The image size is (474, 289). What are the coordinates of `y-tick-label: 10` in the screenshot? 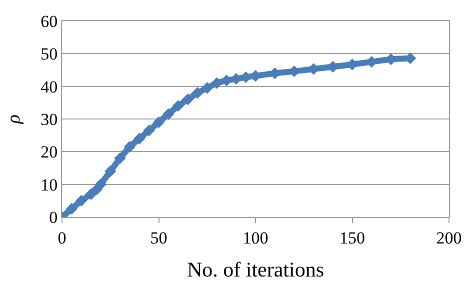 It's located at (49, 184).